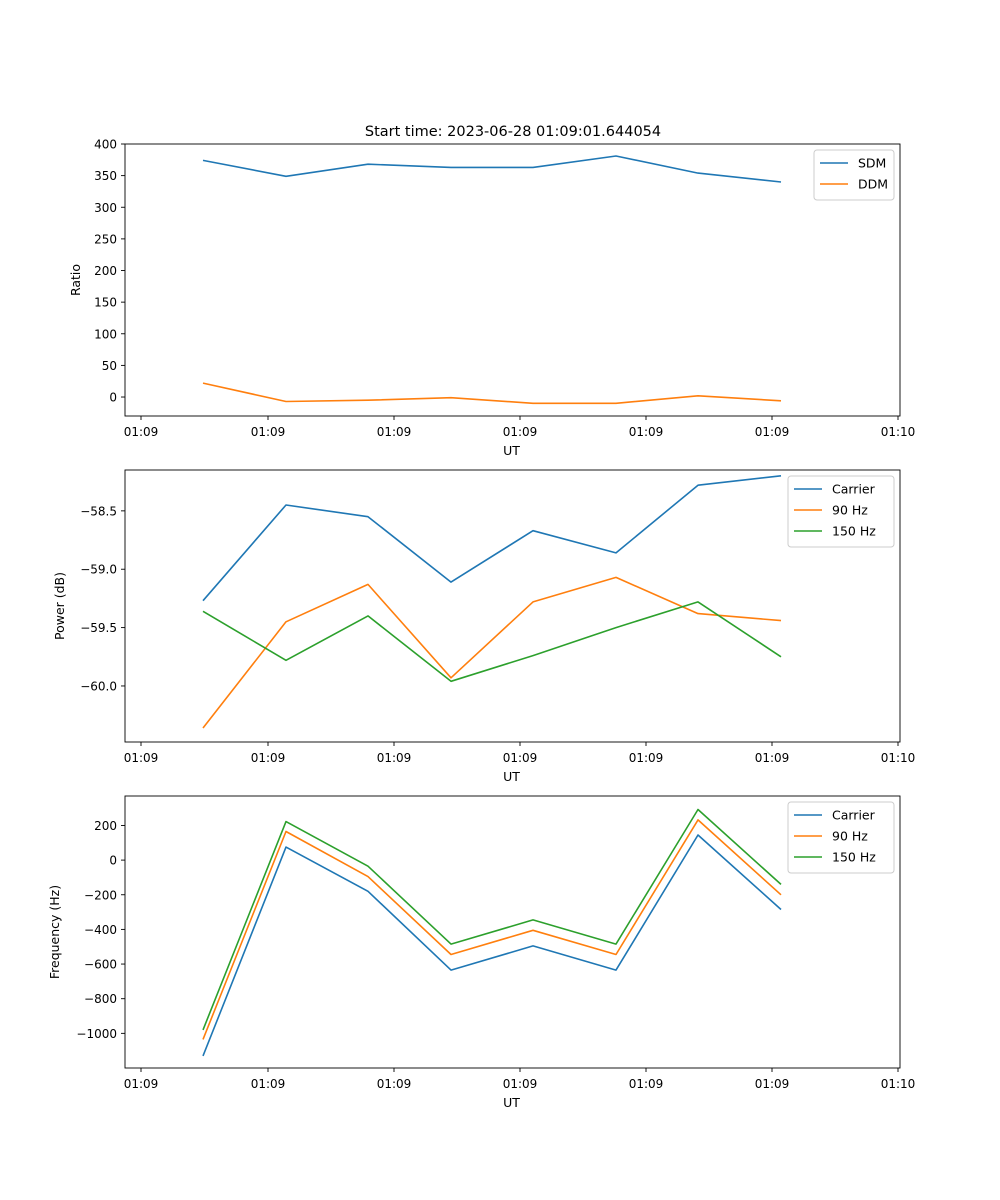  Describe the element at coordinates (98, 570) in the screenshot. I see `y-tick-label: −59.0` at that location.